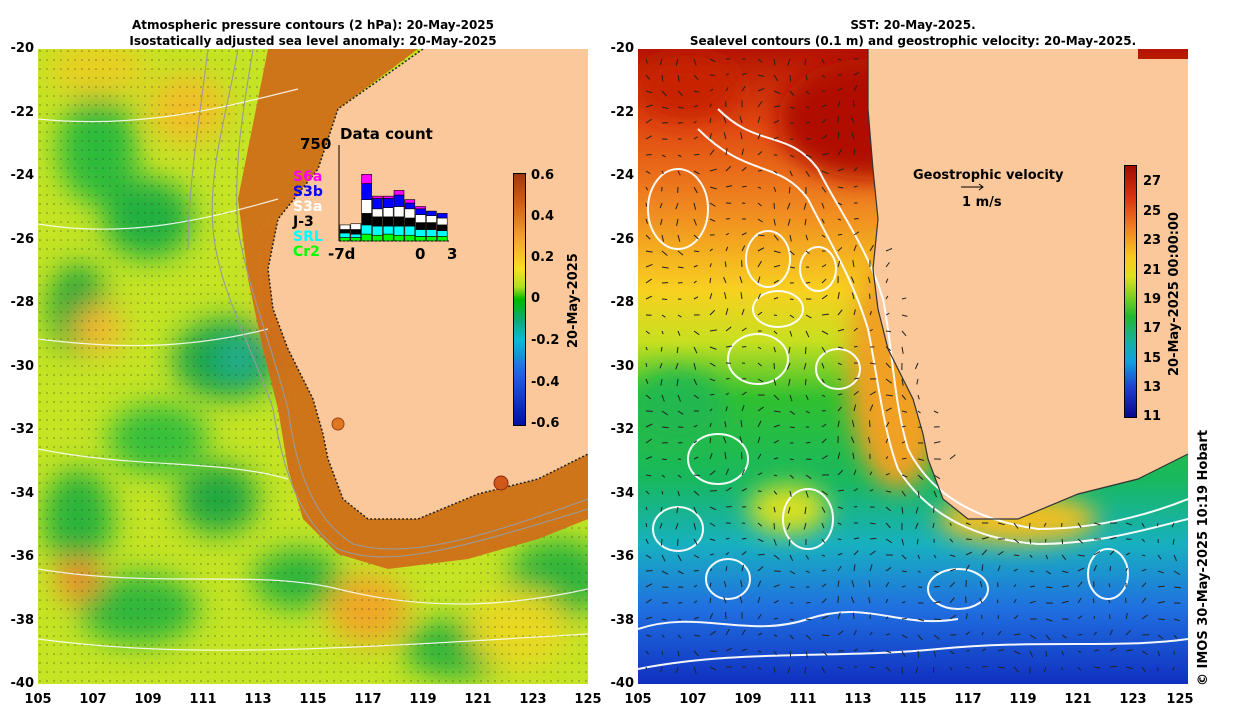  What do you see at coordinates (258, 699) in the screenshot?
I see `left-xtick-4: 113` at bounding box center [258, 699].